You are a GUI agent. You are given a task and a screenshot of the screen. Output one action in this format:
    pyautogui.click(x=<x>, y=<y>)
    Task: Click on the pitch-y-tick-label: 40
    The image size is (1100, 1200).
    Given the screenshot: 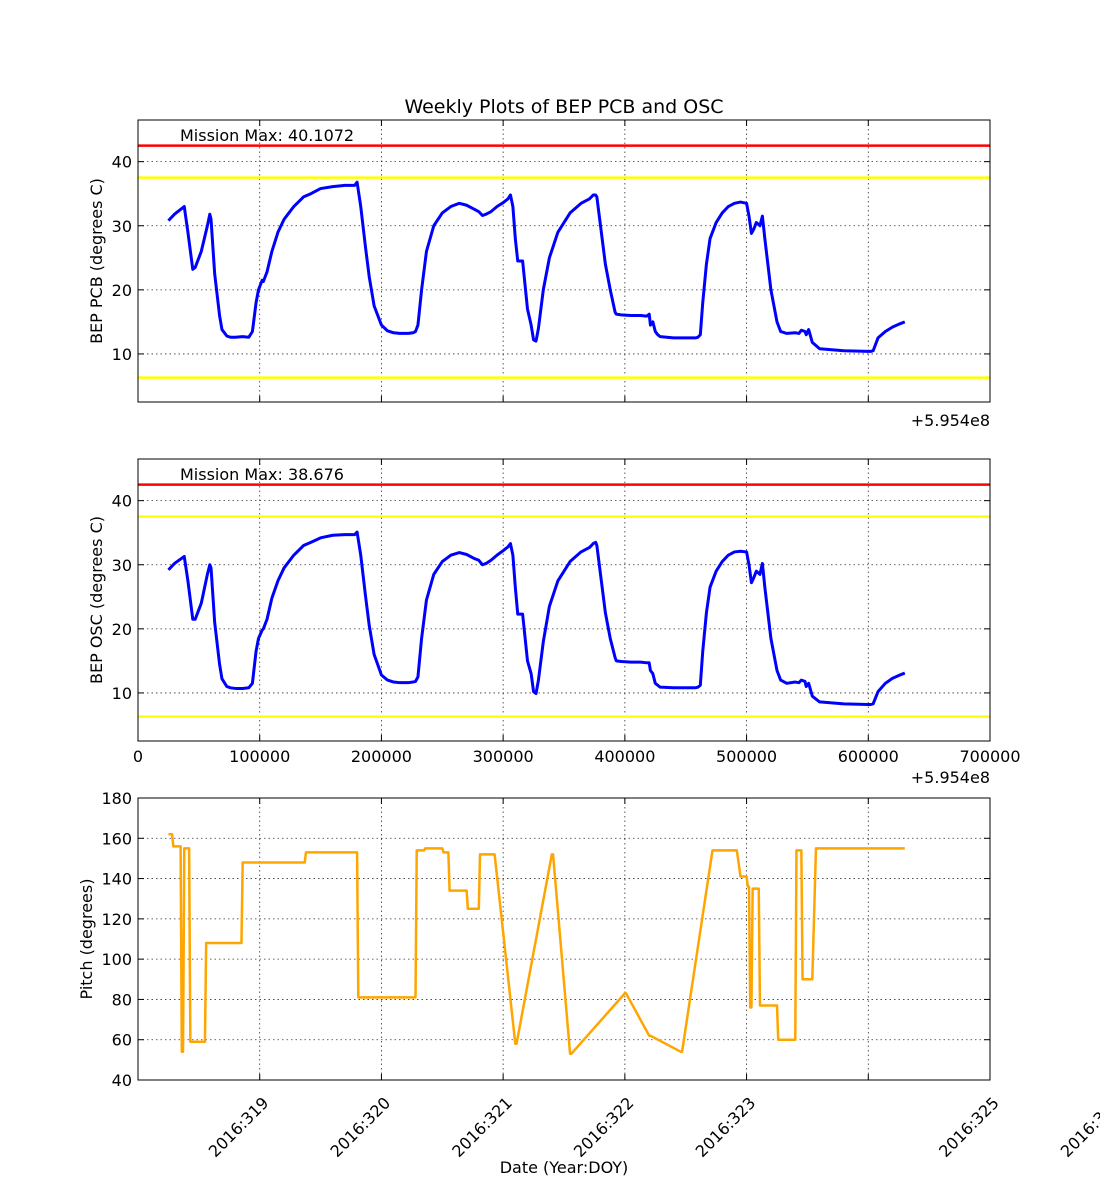 What is the action you would take?
    pyautogui.click(x=122, y=1080)
    